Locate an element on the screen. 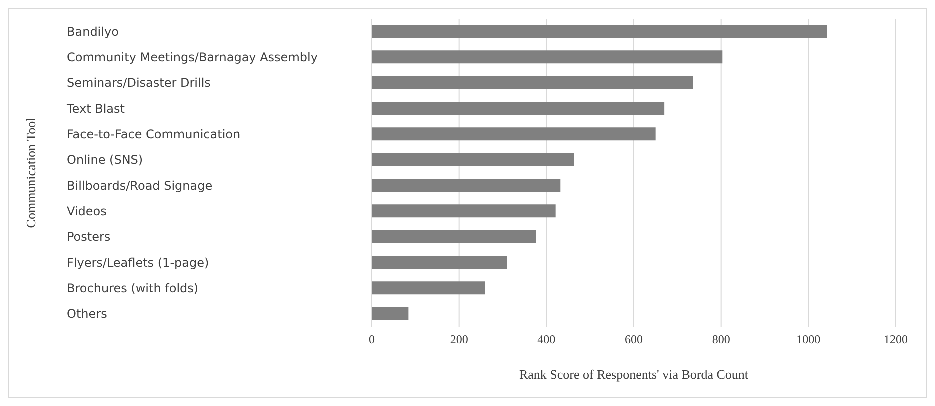 The height and width of the screenshot is (406, 935). y-tick-label: Online (SNS) is located at coordinates (105, 160).